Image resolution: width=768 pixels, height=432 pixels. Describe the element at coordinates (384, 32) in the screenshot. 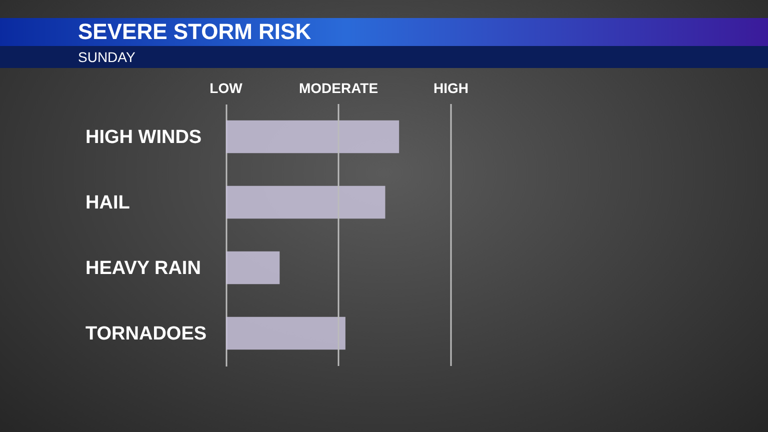

I see `chart-title: SEVERE STORM RISK` at that location.